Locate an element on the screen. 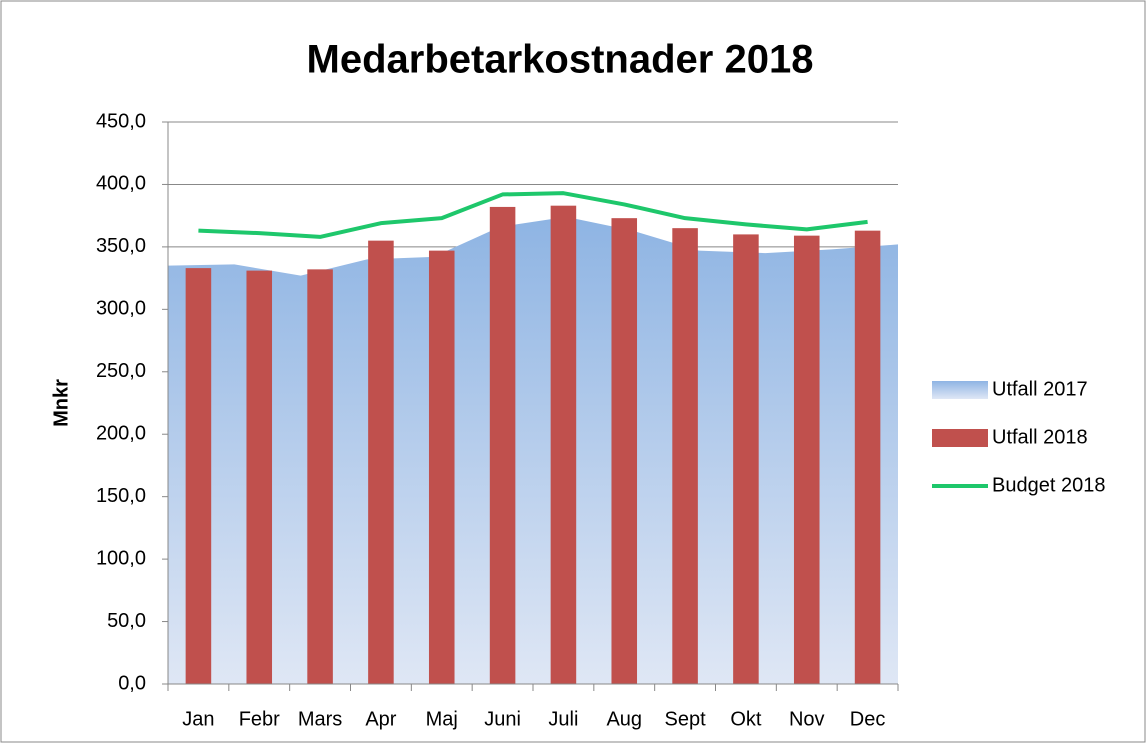 The height and width of the screenshot is (749, 1147). x-tick-label: Febr is located at coordinates (259, 719).